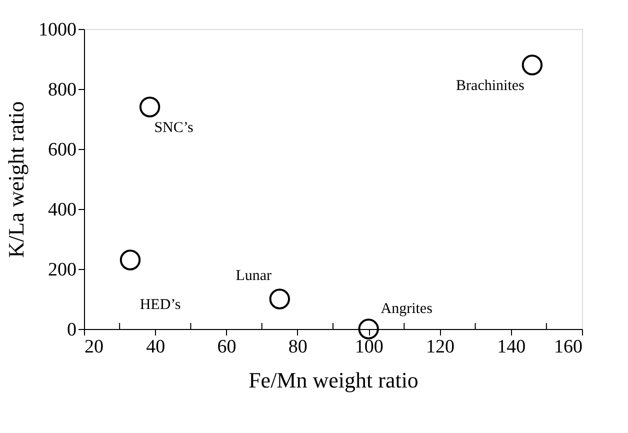 This screenshot has height=433, width=628. Describe the element at coordinates (62, 90) in the screenshot. I see `y-tick-label: 800` at that location.